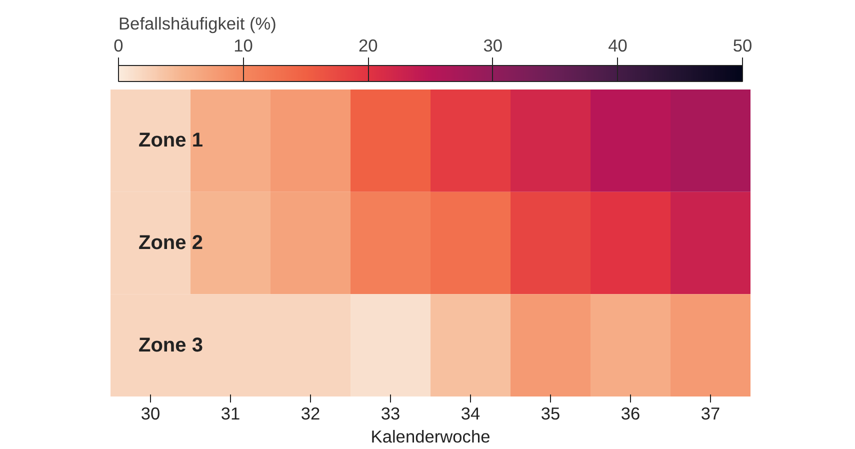  What do you see at coordinates (170, 243) in the screenshot?
I see `y-tick-label: Zone 2` at bounding box center [170, 243].